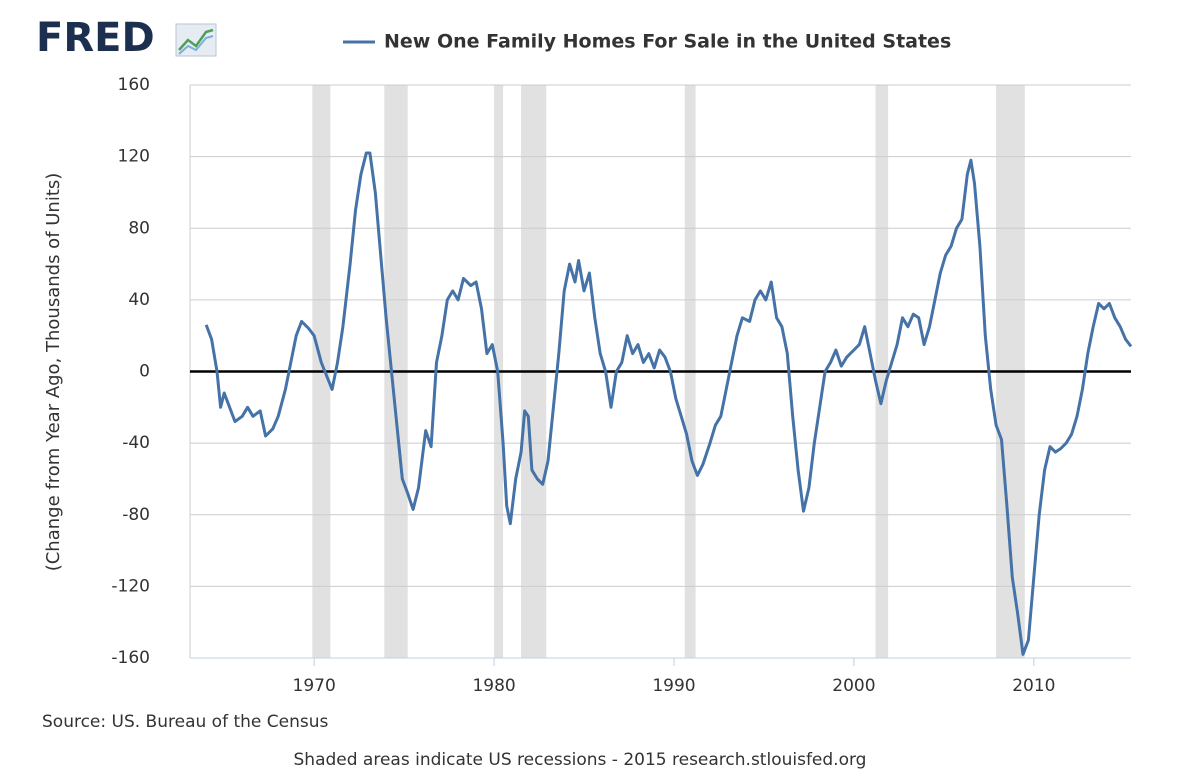 Image resolution: width=1182 pixels, height=771 pixels. What do you see at coordinates (130, 586) in the screenshot?
I see `y-tick-label: -120` at bounding box center [130, 586].